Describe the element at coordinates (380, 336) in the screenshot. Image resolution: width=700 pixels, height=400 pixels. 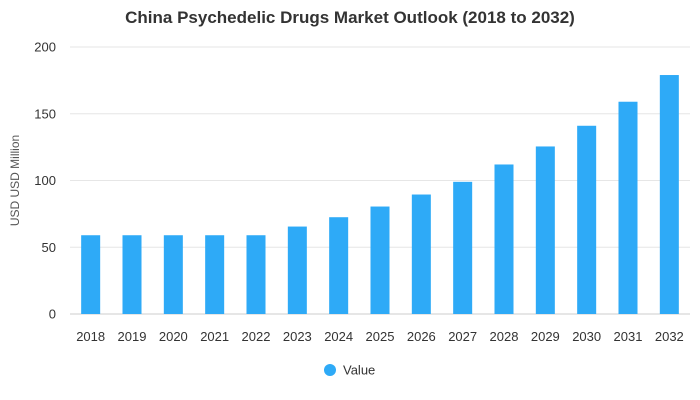
I see `x-tick-label: 2025` at that location.